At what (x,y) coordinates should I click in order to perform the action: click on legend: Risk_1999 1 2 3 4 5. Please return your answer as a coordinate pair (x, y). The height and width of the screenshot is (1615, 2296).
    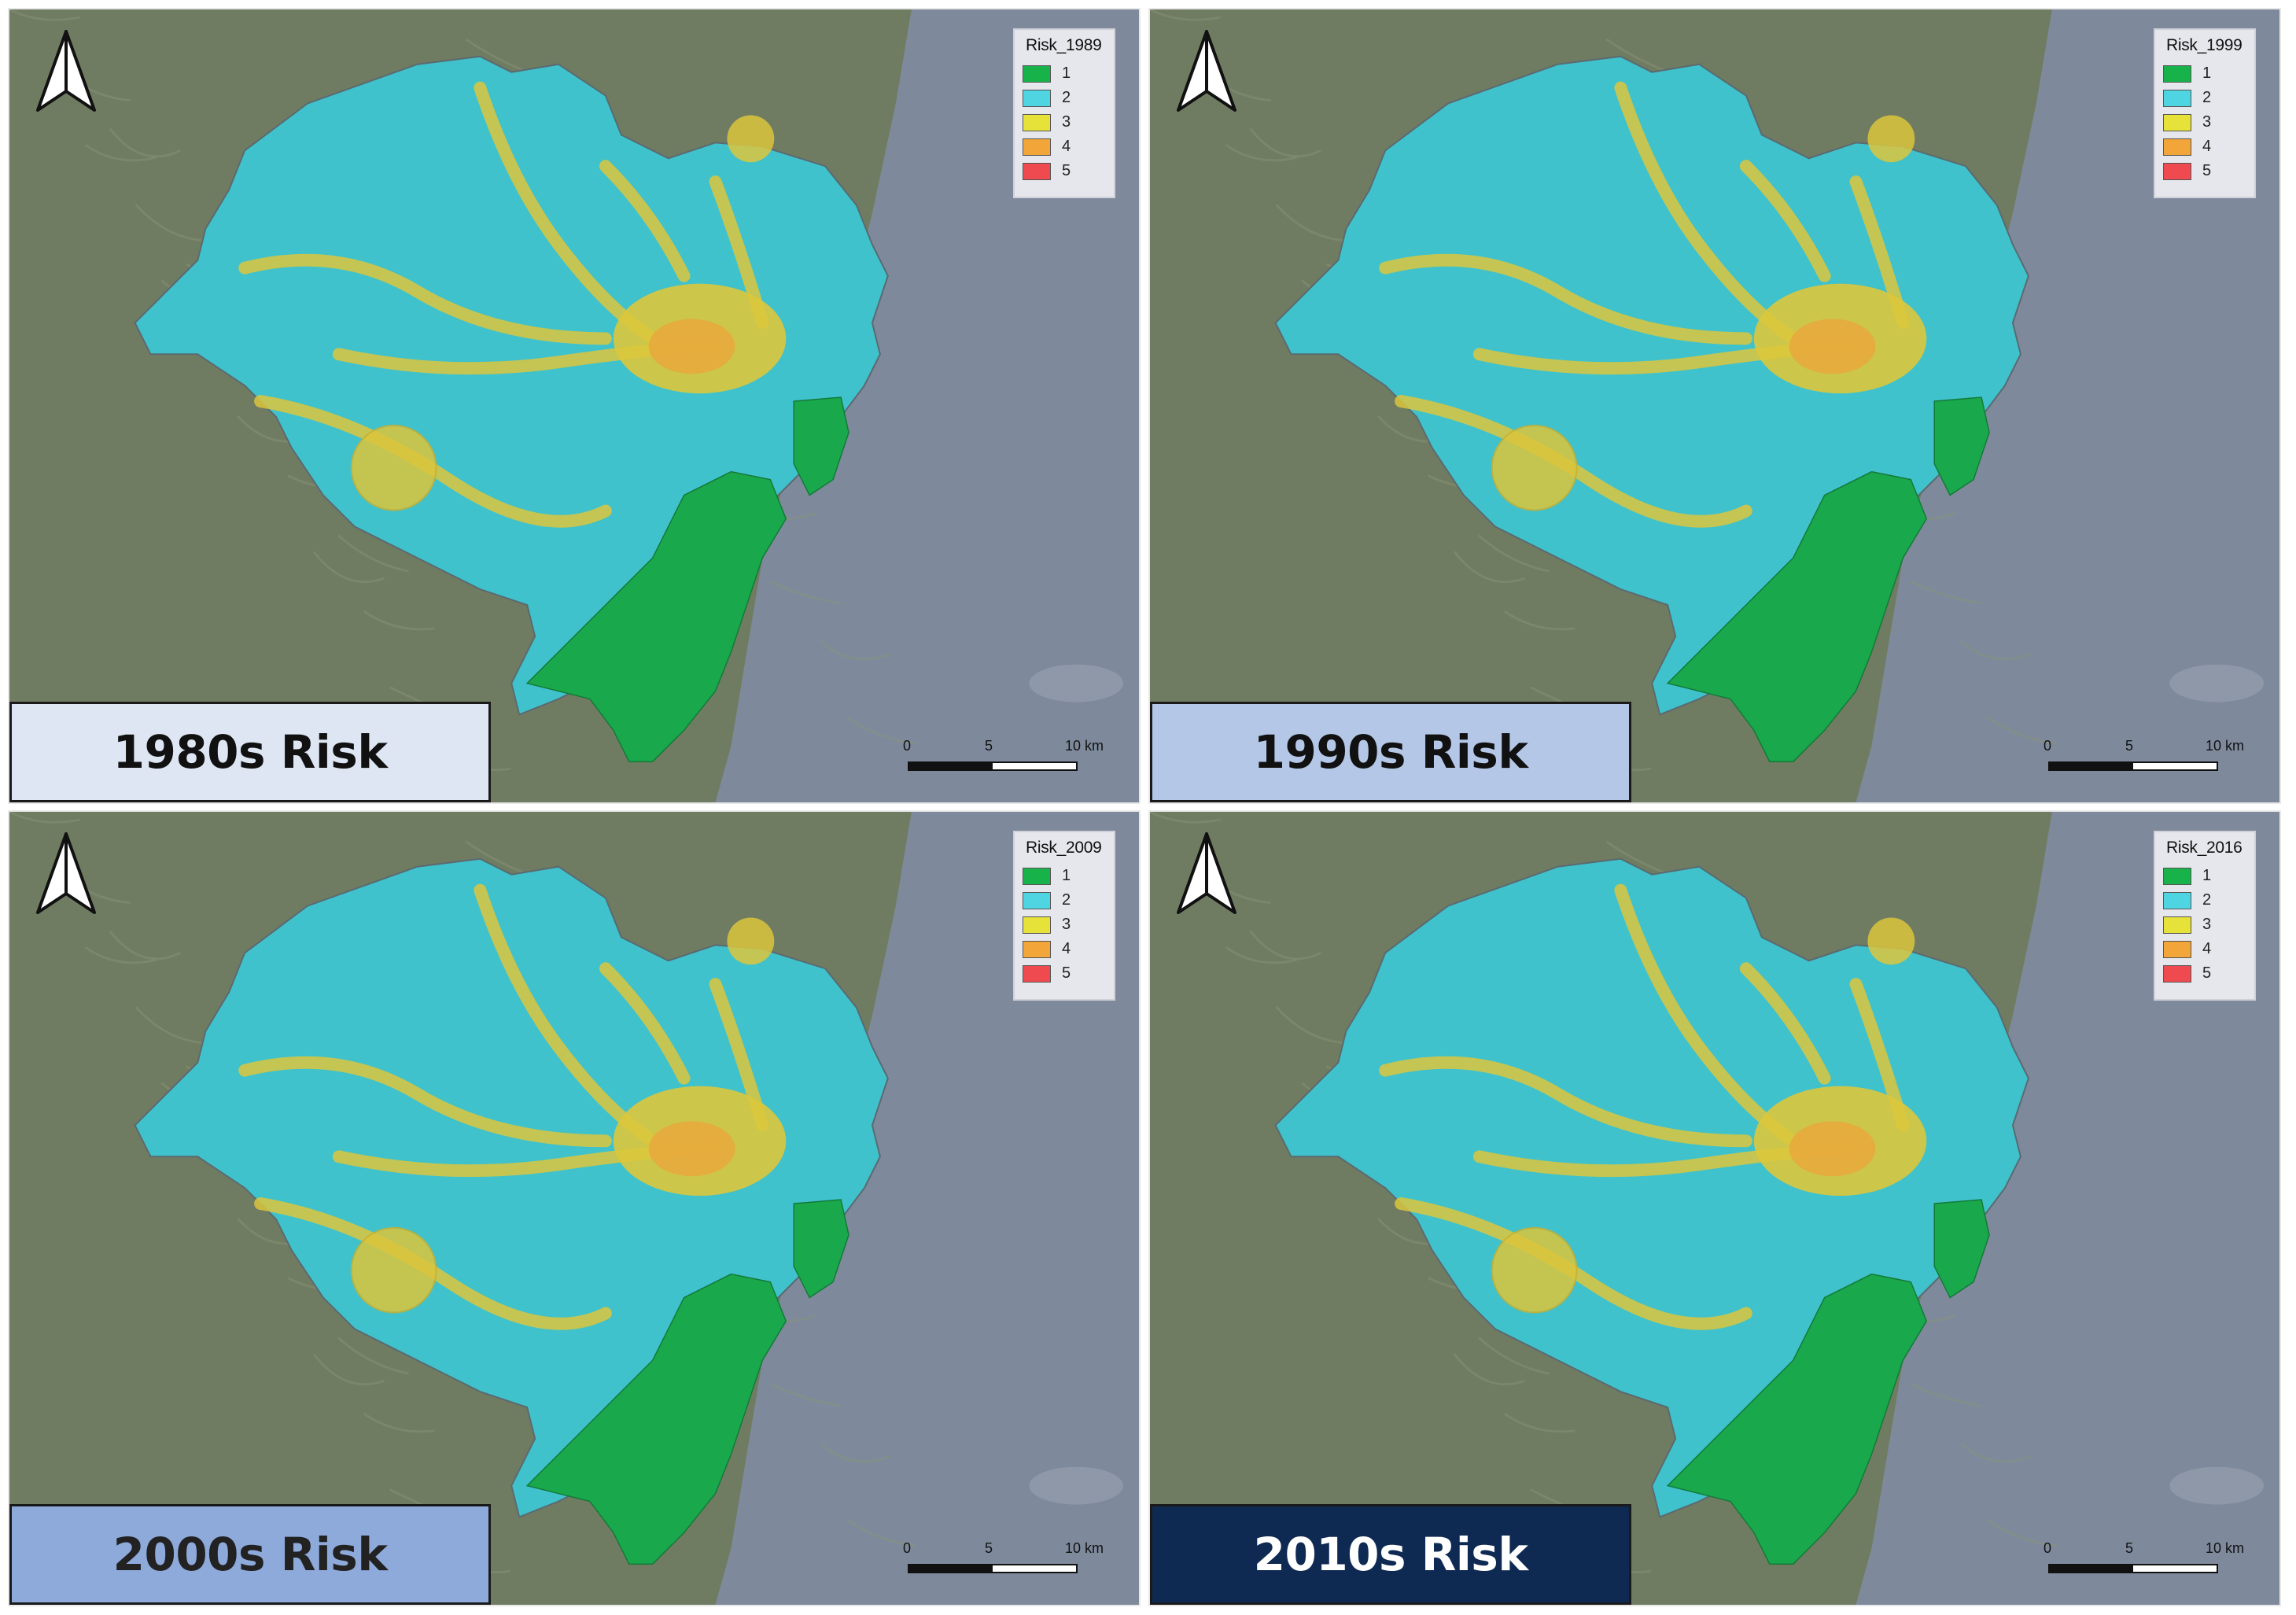
    Looking at the image, I should click on (2205, 113).